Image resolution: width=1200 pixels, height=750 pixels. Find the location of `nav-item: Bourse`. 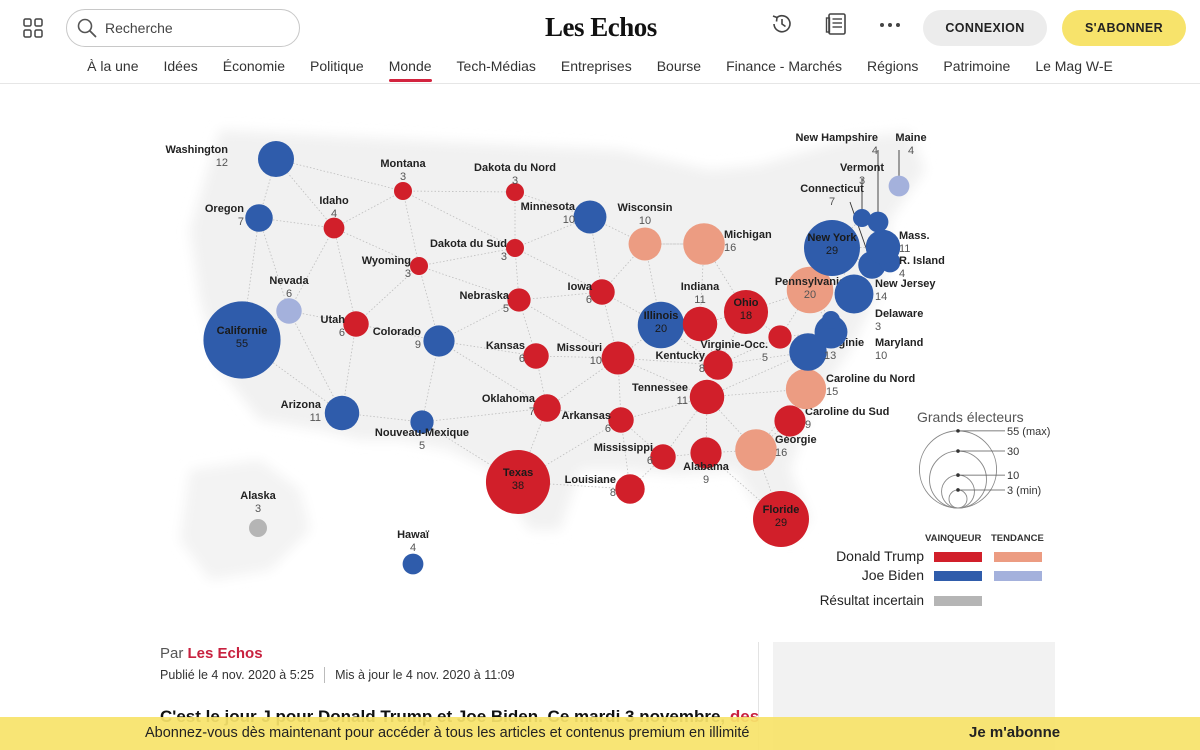

nav-item: Bourse is located at coordinates (679, 66).